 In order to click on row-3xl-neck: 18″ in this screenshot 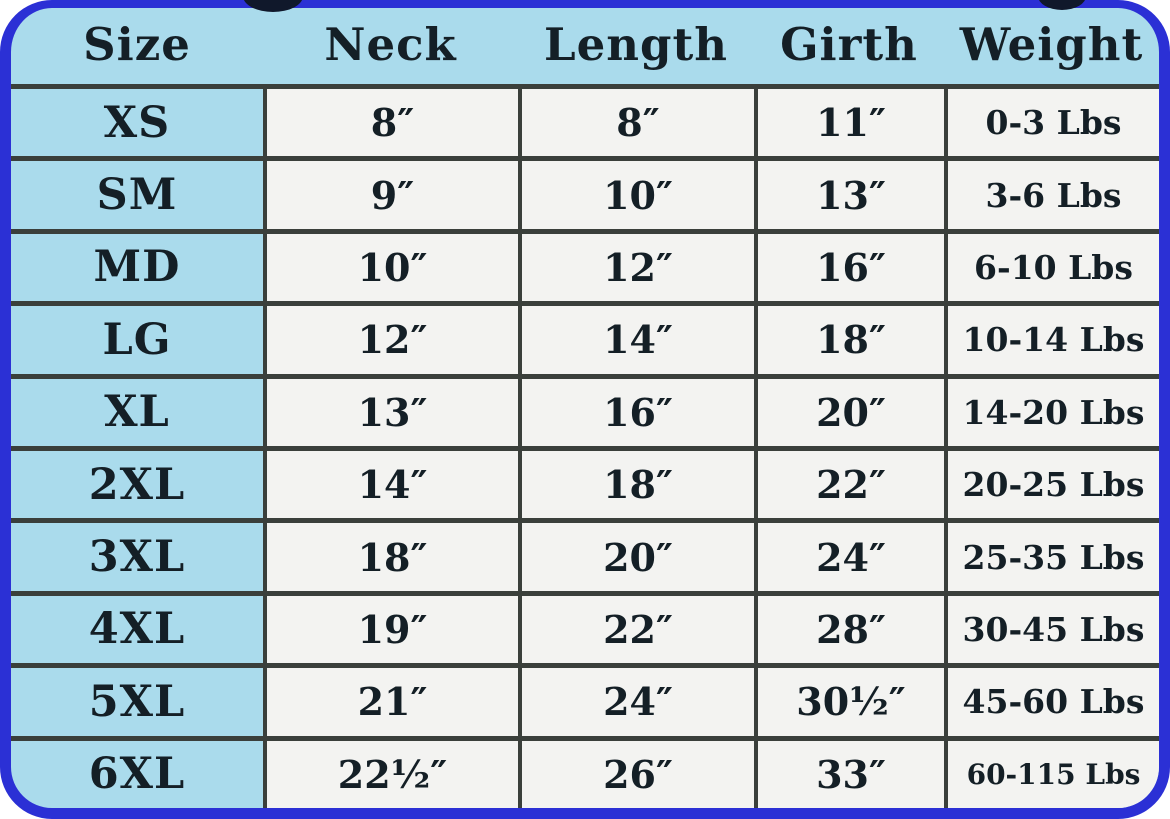, I will do `click(390, 554)`.